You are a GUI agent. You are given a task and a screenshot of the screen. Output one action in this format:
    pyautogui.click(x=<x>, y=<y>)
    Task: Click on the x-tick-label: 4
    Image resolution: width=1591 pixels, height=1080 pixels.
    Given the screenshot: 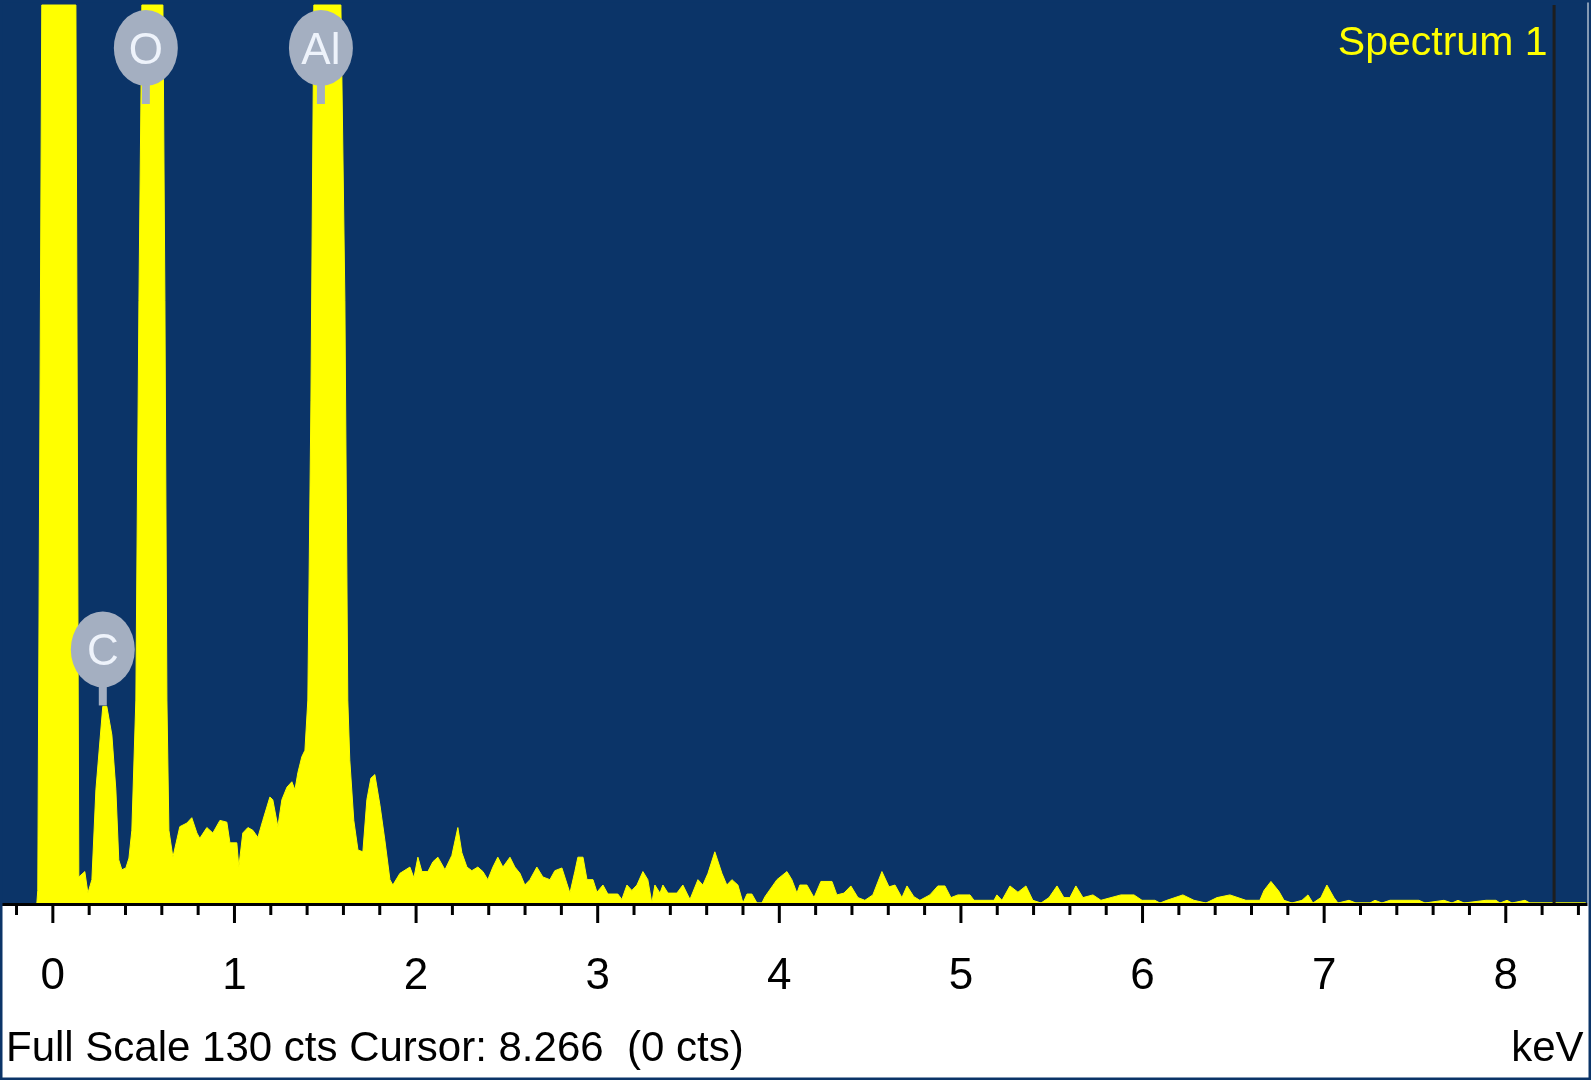 What is the action you would take?
    pyautogui.click(x=779, y=973)
    